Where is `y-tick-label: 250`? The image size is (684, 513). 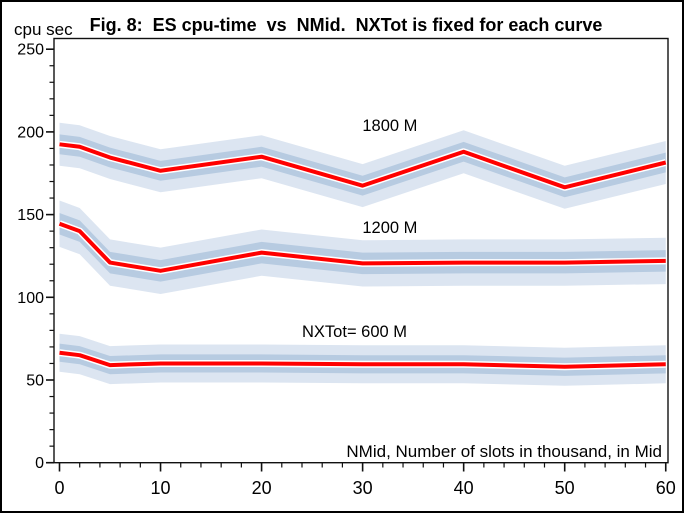 y-tick-label: 250 is located at coordinates (30, 50).